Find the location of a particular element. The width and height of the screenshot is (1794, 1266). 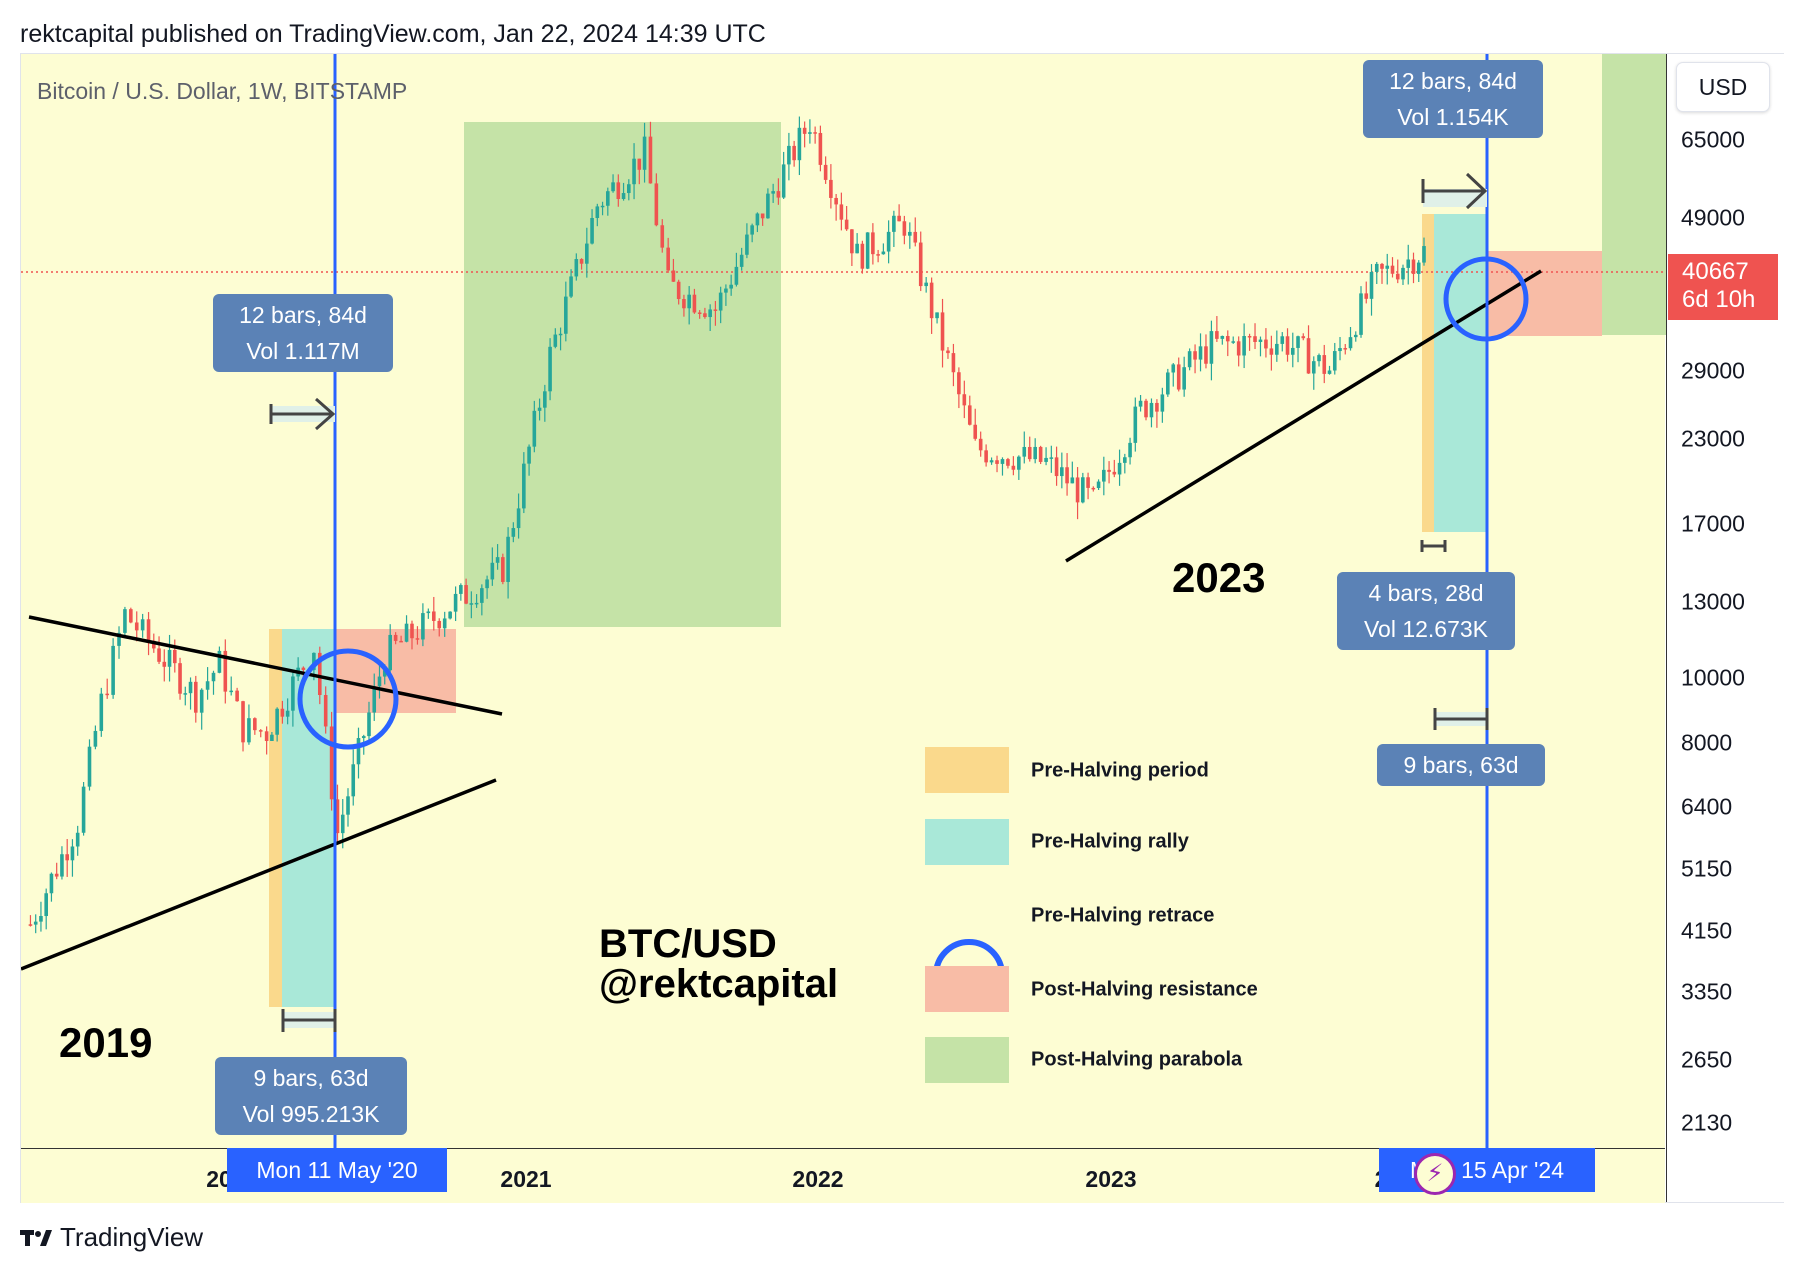

year-tick: 2022 is located at coordinates (818, 1179).